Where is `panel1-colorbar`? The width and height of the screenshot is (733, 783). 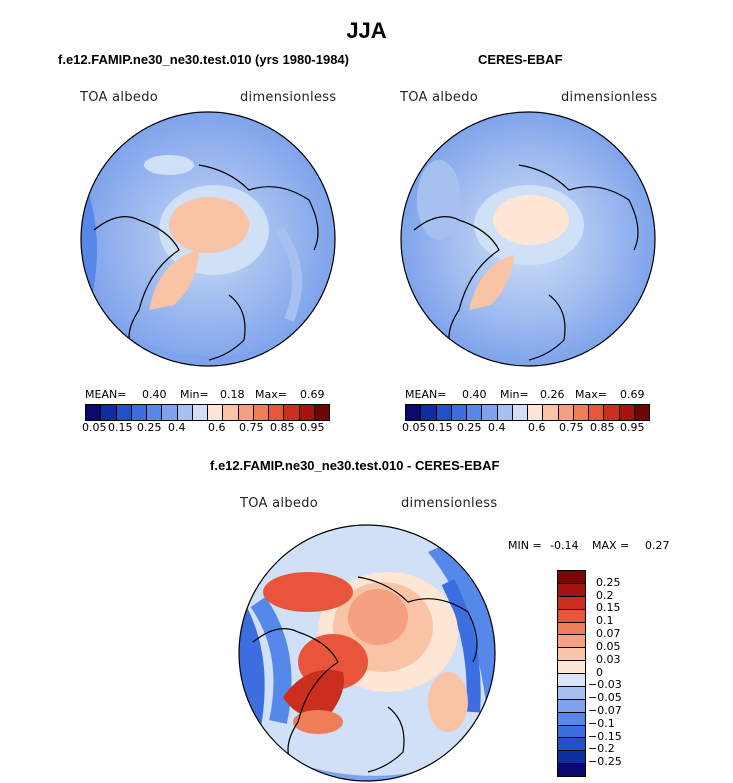 panel1-colorbar is located at coordinates (207, 412).